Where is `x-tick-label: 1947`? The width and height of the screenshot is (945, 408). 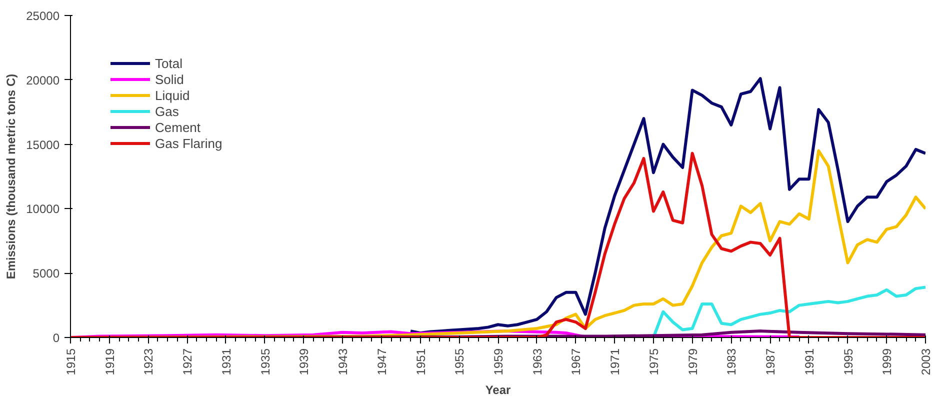 x-tick-label: 1947 is located at coordinates (381, 362).